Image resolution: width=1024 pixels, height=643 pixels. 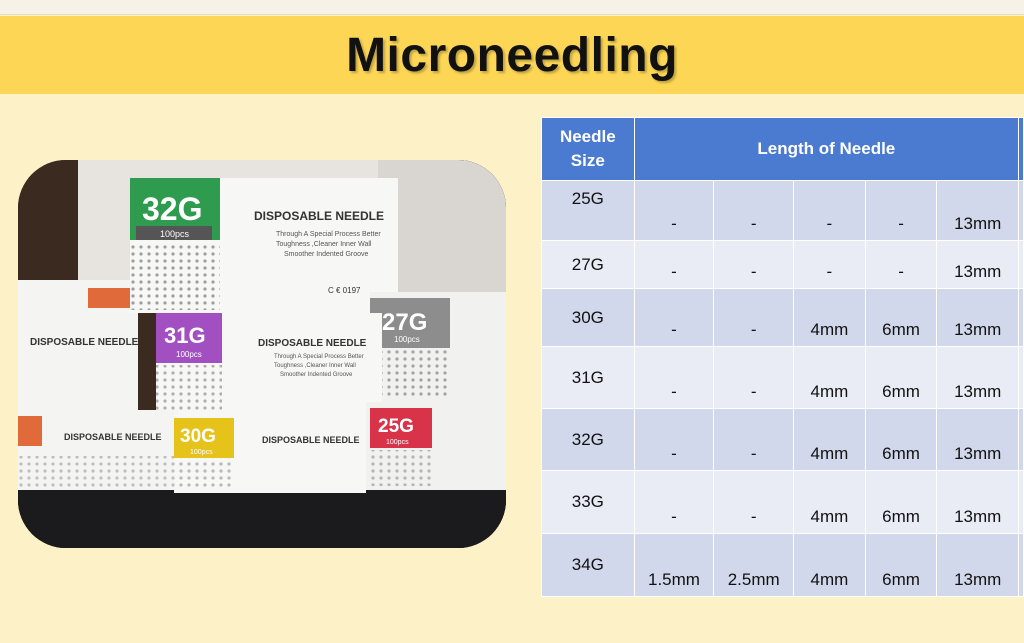 What do you see at coordinates (588, 377) in the screenshot?
I see `size-cell: 31G` at bounding box center [588, 377].